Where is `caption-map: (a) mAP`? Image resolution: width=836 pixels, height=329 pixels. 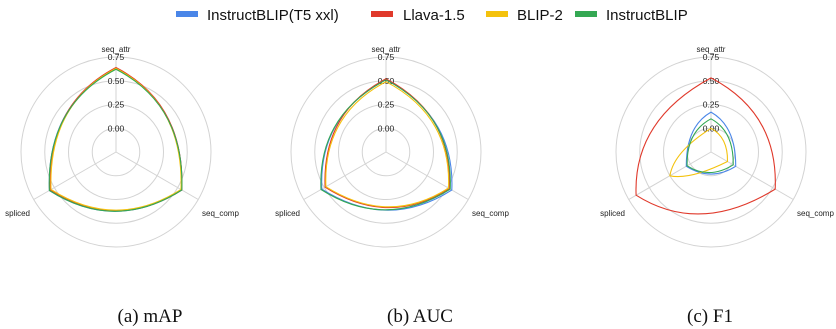
caption-map: (a) mAP is located at coordinates (150, 316).